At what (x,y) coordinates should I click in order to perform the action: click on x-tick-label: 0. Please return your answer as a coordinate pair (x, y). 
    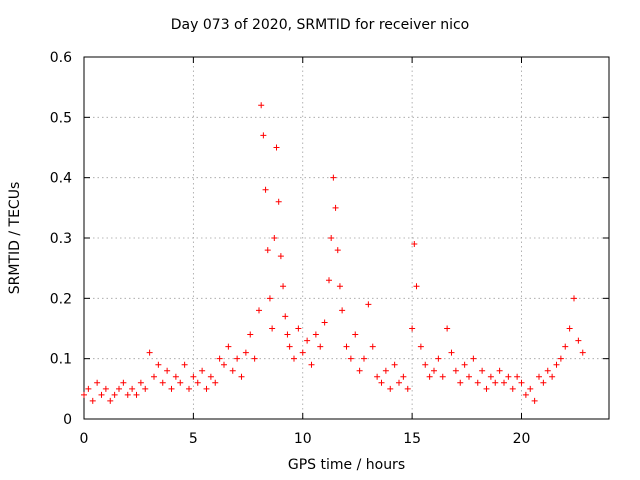
    Looking at the image, I should click on (84, 439).